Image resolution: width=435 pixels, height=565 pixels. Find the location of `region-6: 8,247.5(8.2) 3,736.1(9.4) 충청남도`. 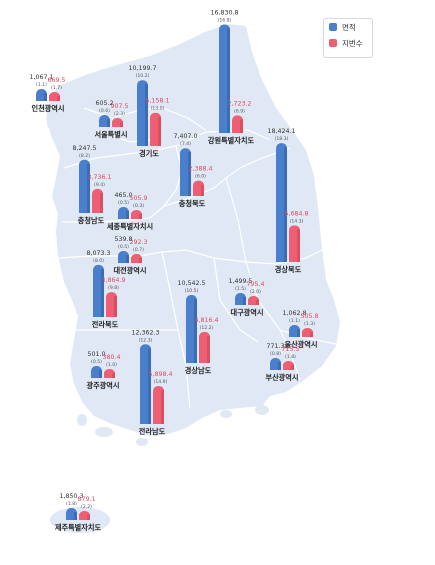

region-6: 8,247.5(8.2) 3,736.1(9.4) 충청남도 is located at coordinates (91, 185).